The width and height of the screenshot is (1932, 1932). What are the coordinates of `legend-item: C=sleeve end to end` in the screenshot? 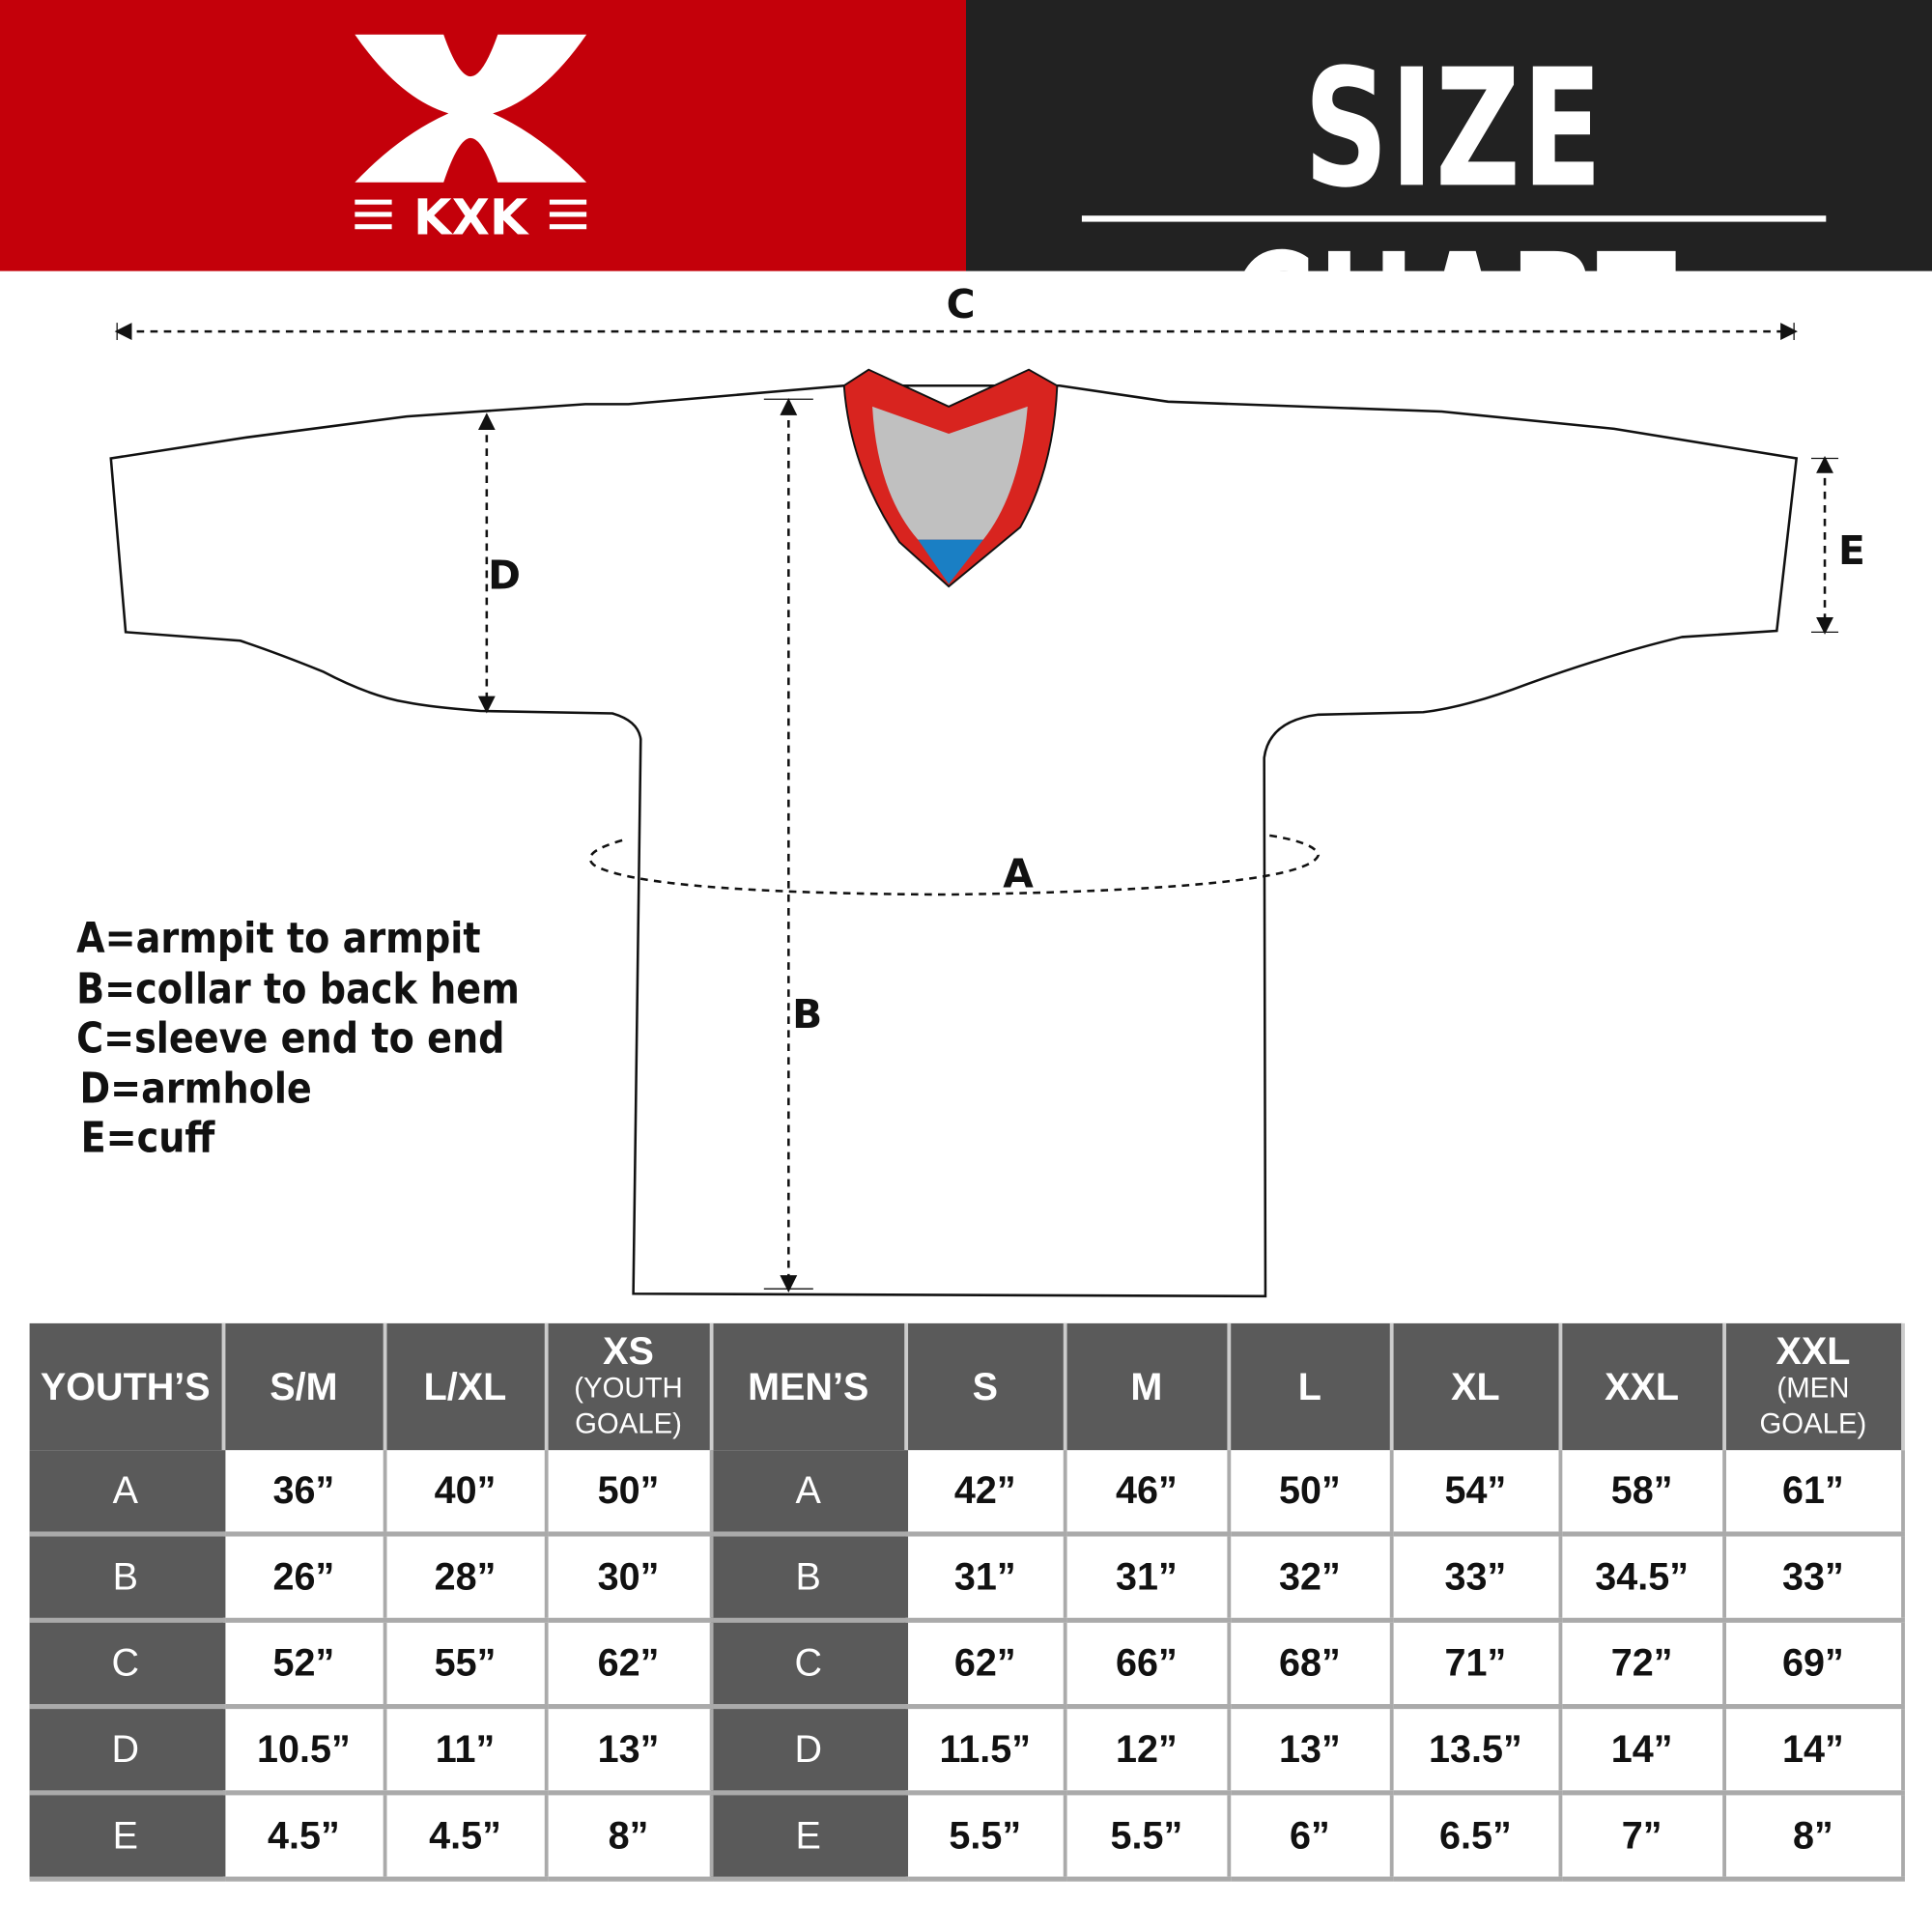 It's located at (290, 1038).